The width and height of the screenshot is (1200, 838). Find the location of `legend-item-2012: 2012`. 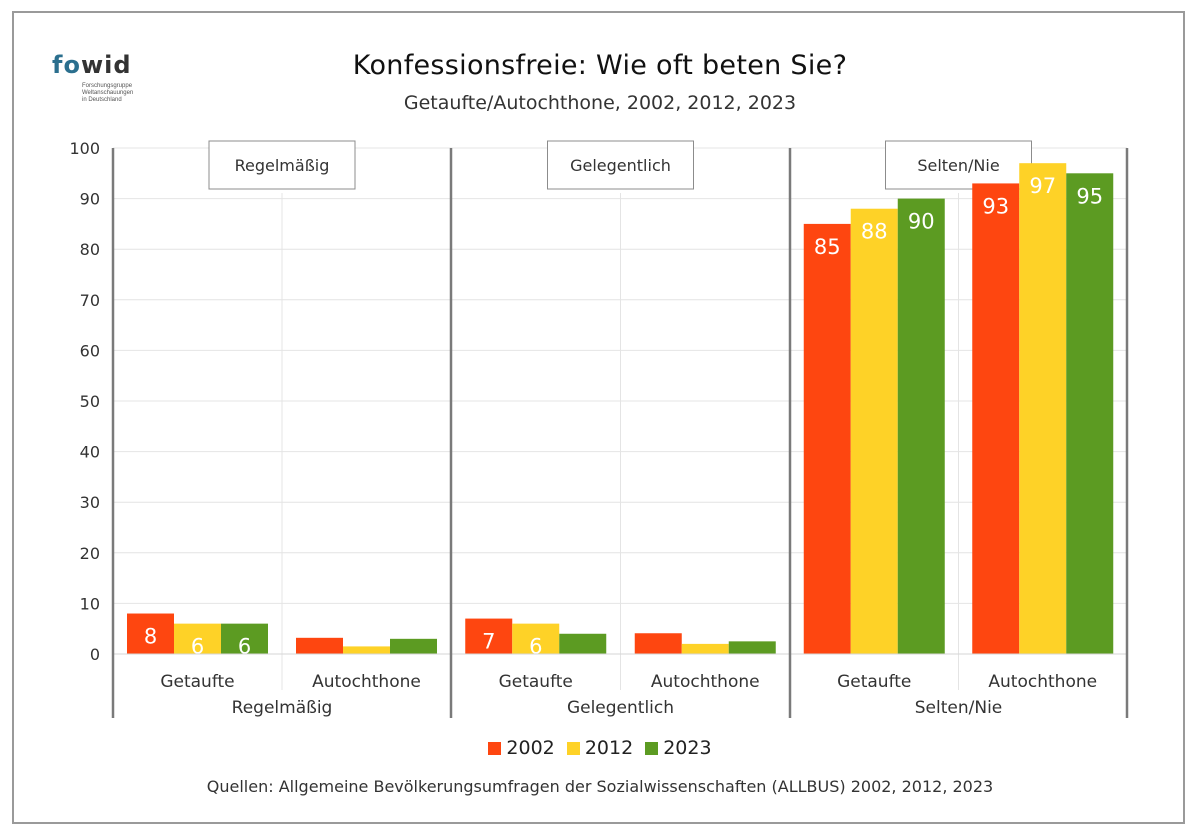

legend-item-2012: 2012 is located at coordinates (600, 748).